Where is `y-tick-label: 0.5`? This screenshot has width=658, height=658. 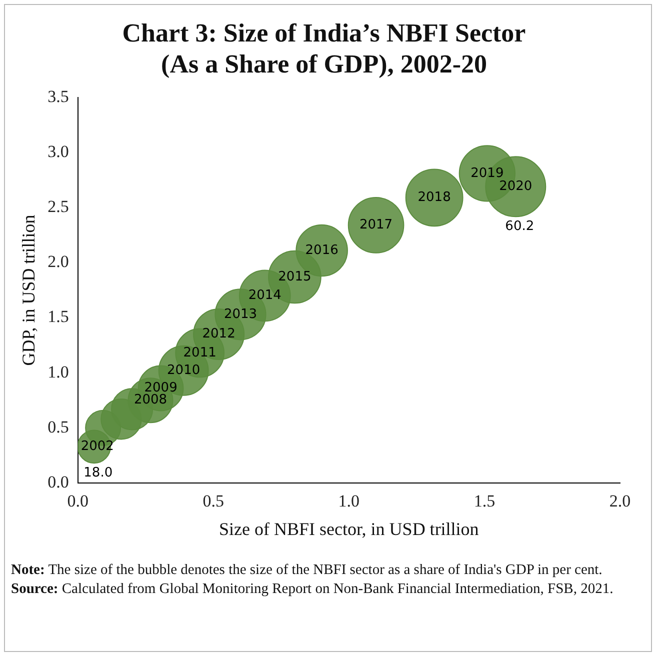 y-tick-label: 0.5 is located at coordinates (58, 426).